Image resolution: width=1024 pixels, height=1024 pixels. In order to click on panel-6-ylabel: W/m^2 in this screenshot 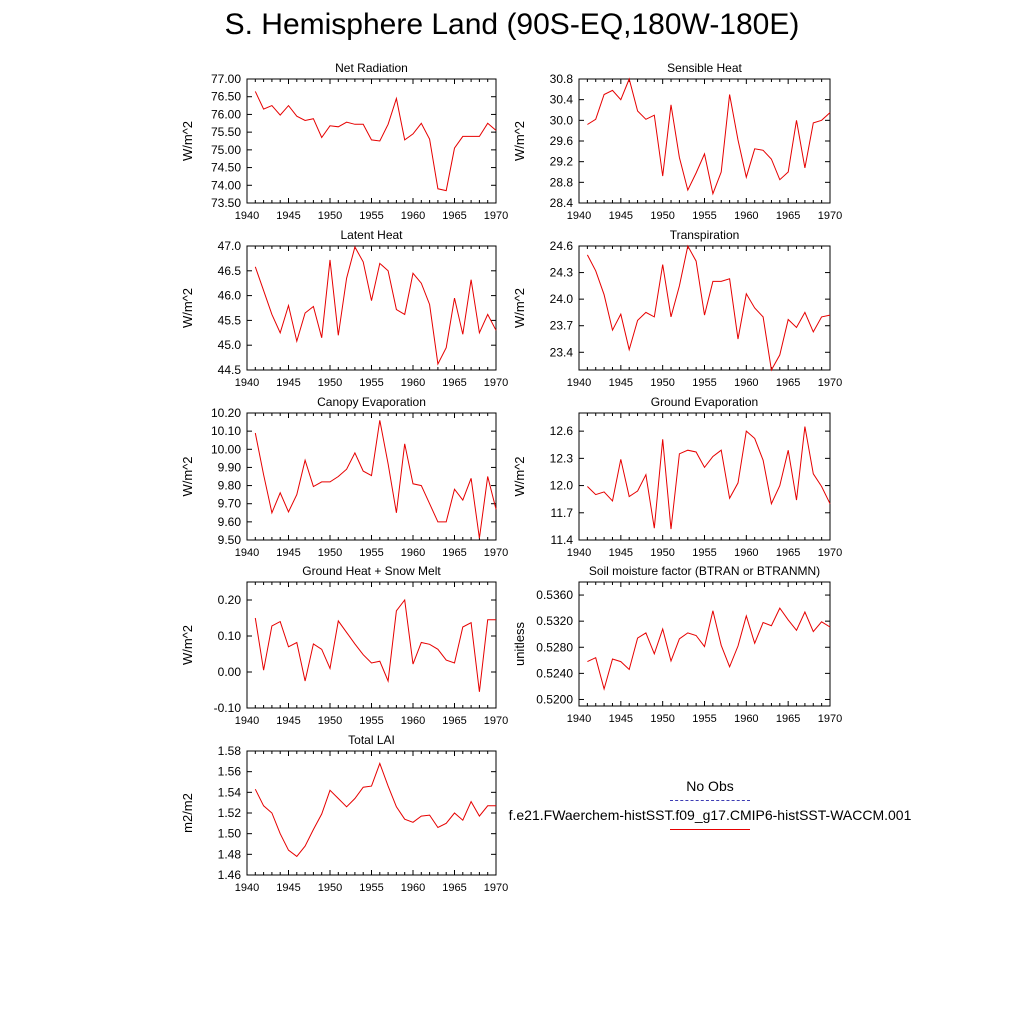, I will do `click(519, 476)`.